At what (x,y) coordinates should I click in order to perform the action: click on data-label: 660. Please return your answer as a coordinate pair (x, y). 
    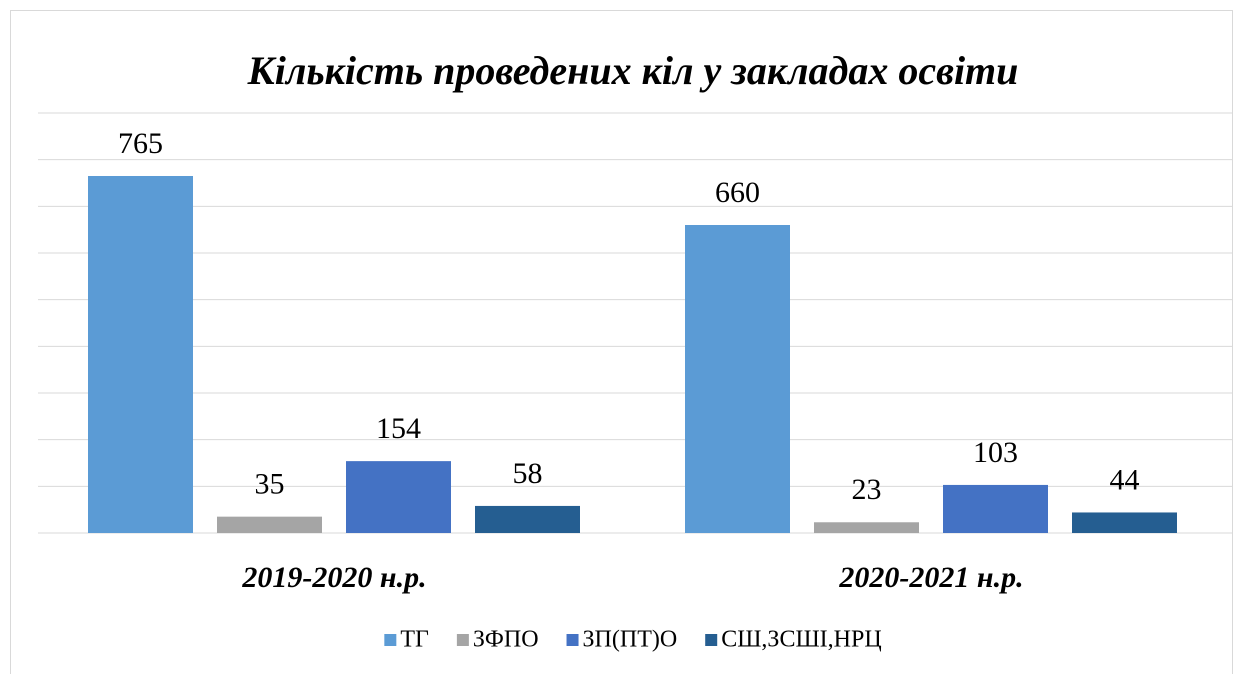
    Looking at the image, I should click on (737, 192).